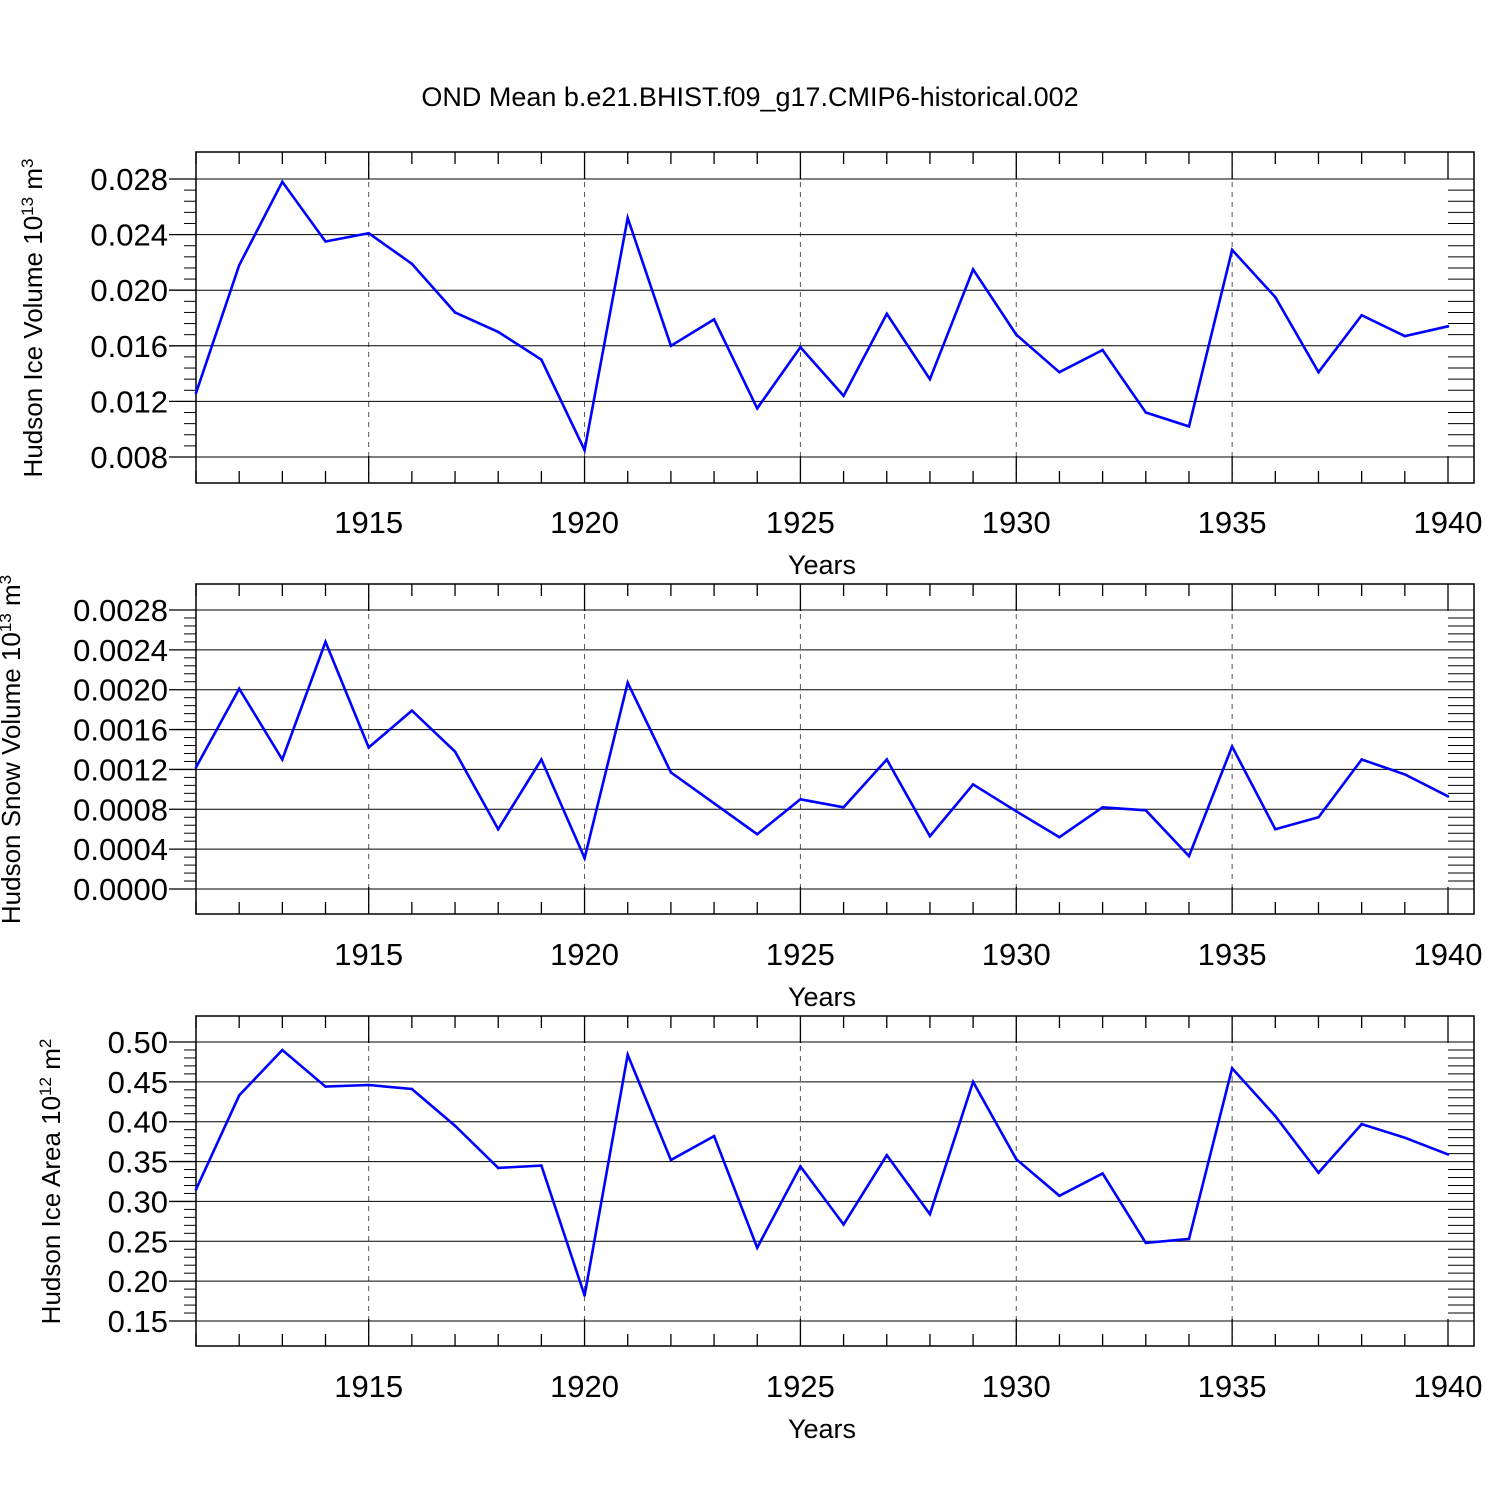 Image resolution: width=1500 pixels, height=1500 pixels. Describe the element at coordinates (138, 1201) in the screenshot. I see `y-tick-label: 0.30` at that location.